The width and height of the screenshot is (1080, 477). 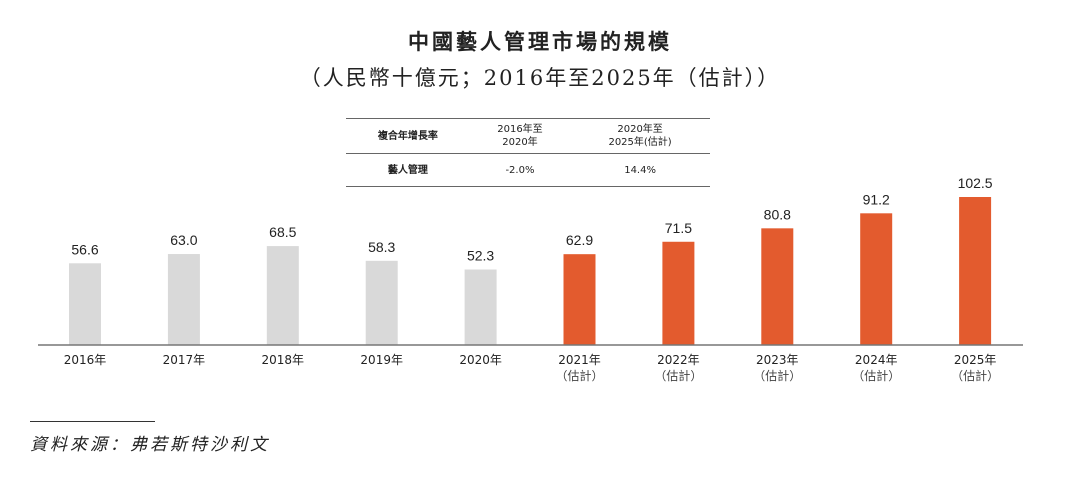 I want to click on cagr-header-period-2: 2020年至 2025年(估計), so click(x=640, y=136).